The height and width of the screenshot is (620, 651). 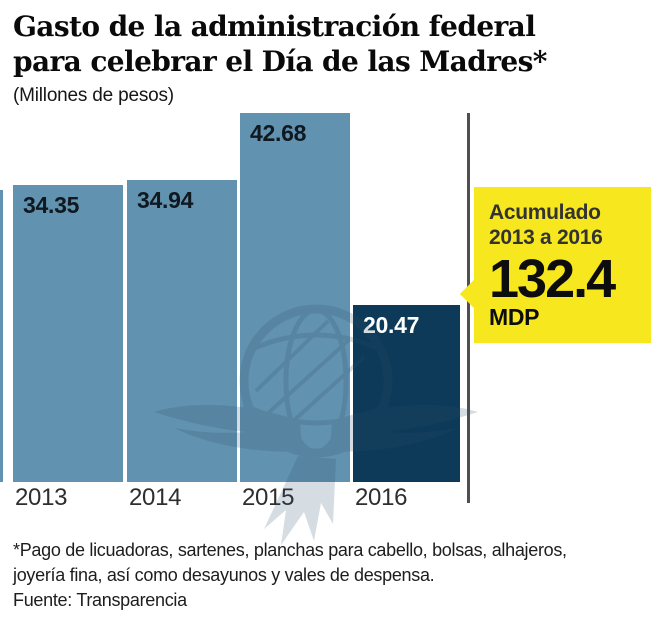 What do you see at coordinates (391, 325) in the screenshot?
I see `bar-value-label-2016: 20.47` at bounding box center [391, 325].